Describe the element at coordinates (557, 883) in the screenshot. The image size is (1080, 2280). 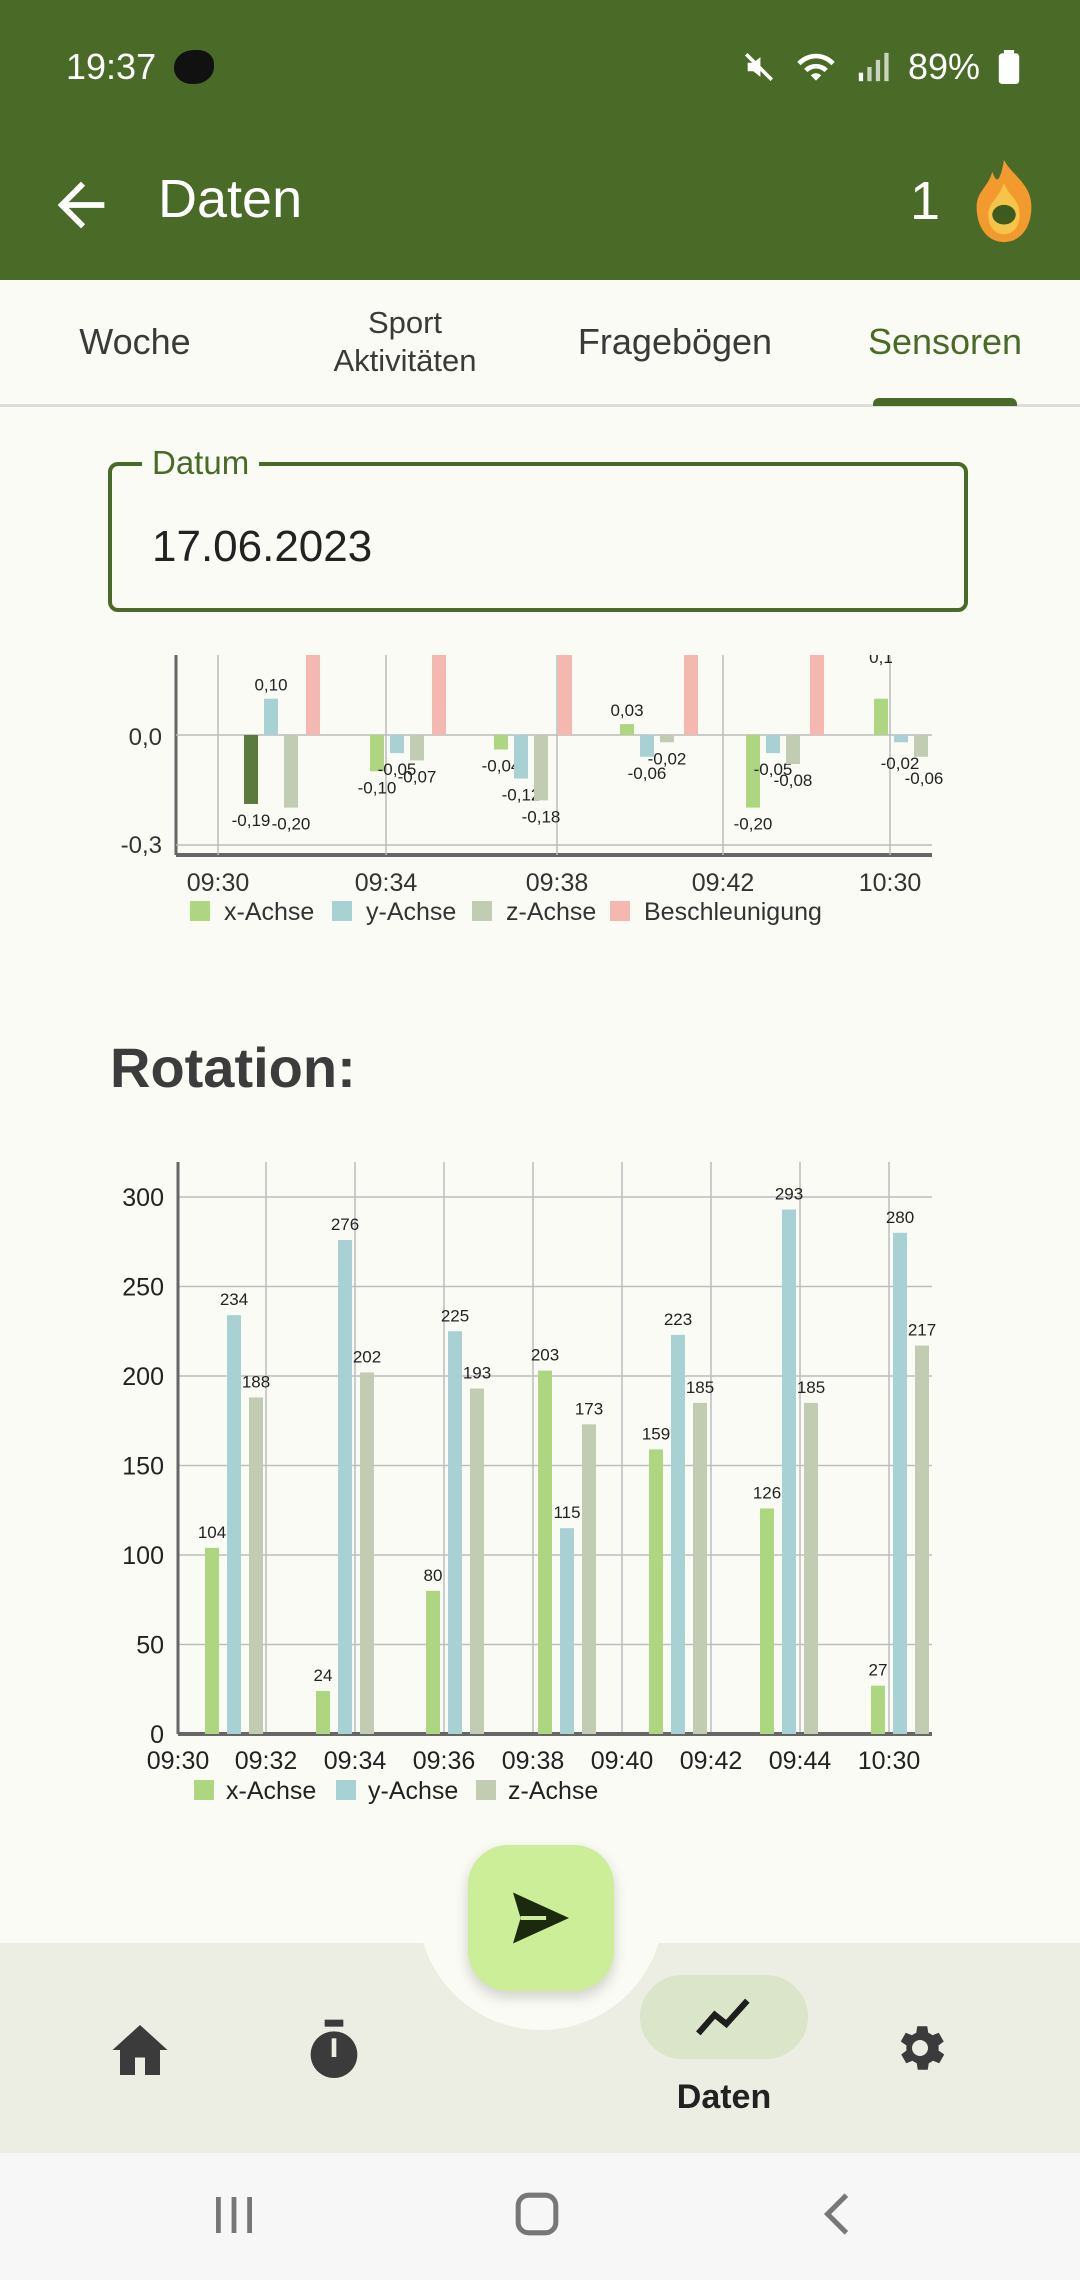
I see `x-tick-label: 09:38` at that location.